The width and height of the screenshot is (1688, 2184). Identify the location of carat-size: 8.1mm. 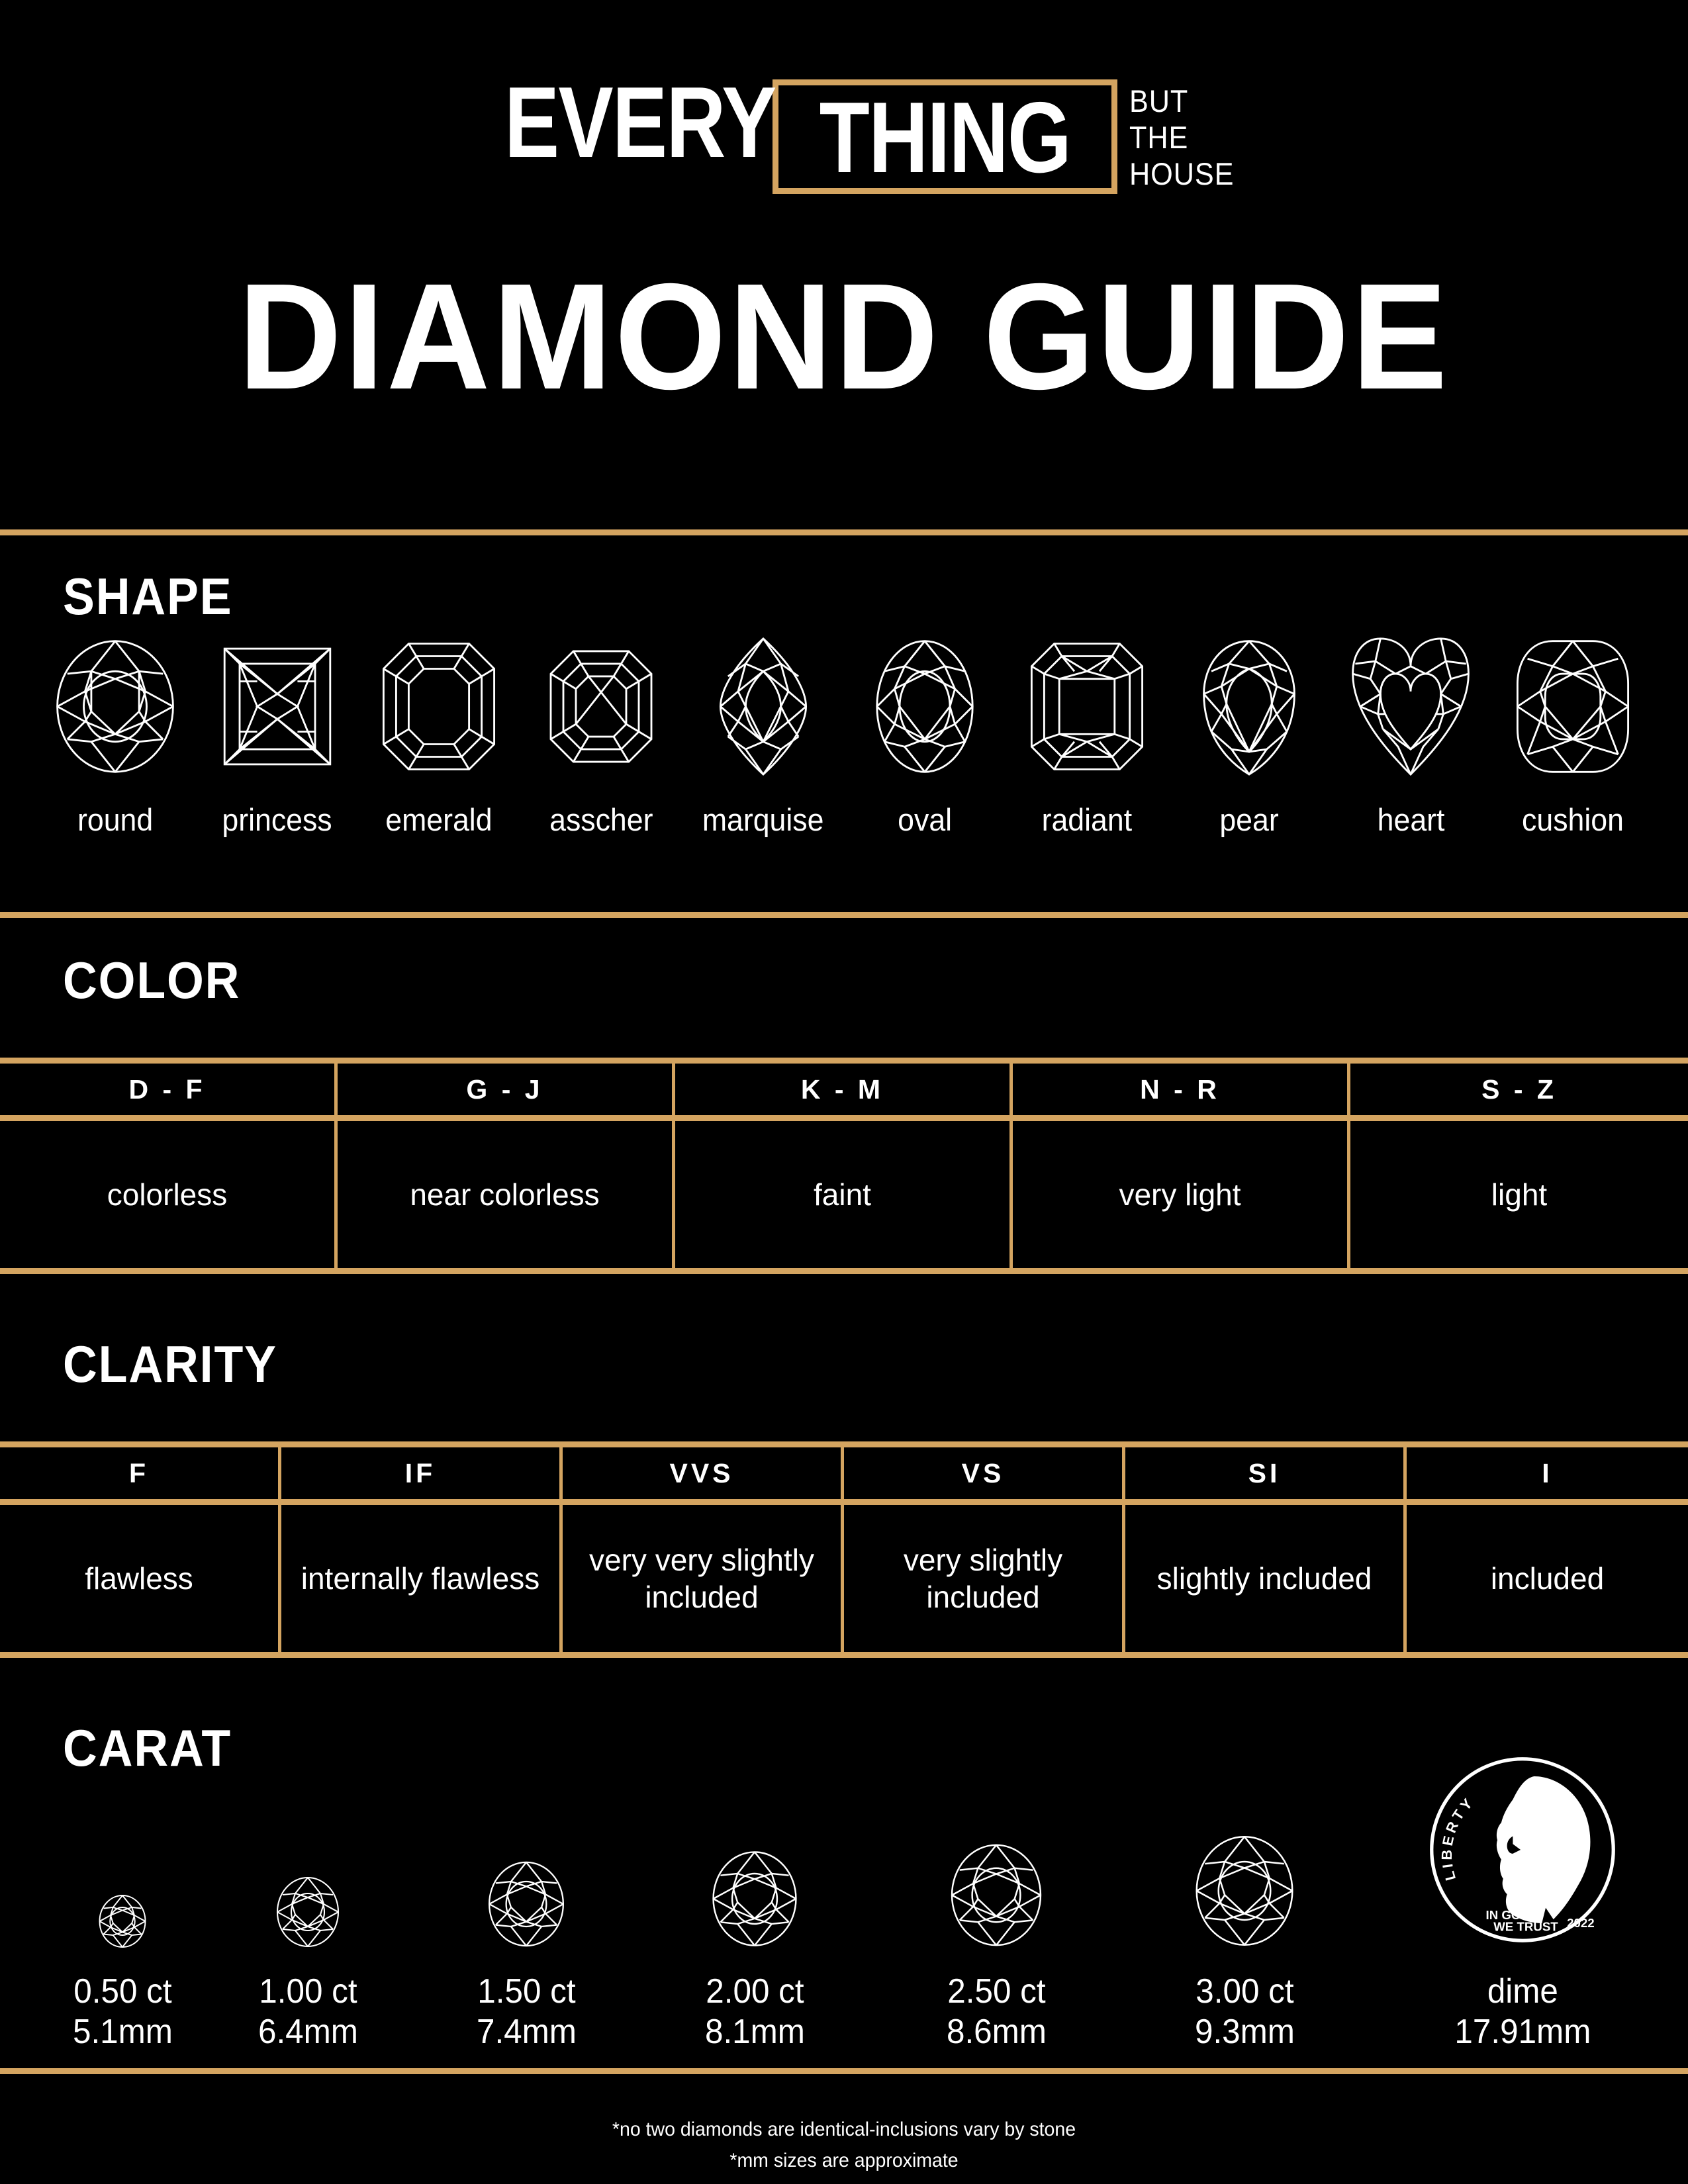
(754, 2031).